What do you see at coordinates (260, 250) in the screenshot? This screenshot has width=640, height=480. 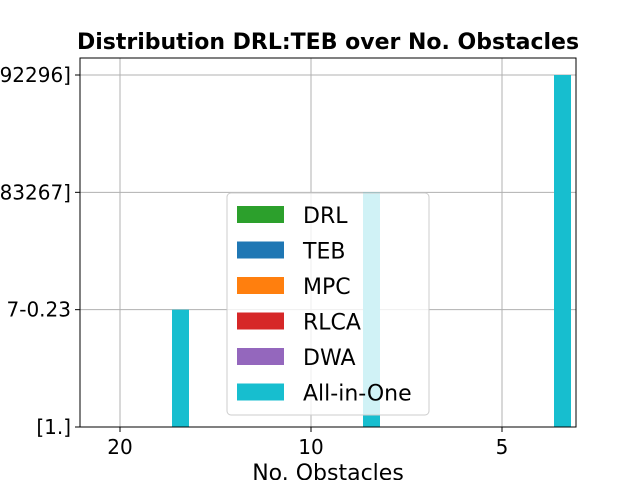 I see `legend-swatch-teb` at bounding box center [260, 250].